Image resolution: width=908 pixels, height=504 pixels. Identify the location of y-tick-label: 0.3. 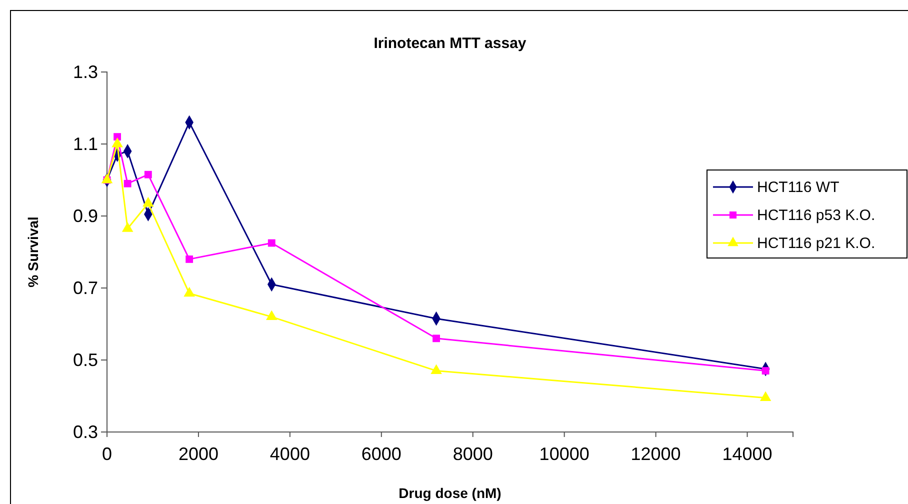
(85, 432).